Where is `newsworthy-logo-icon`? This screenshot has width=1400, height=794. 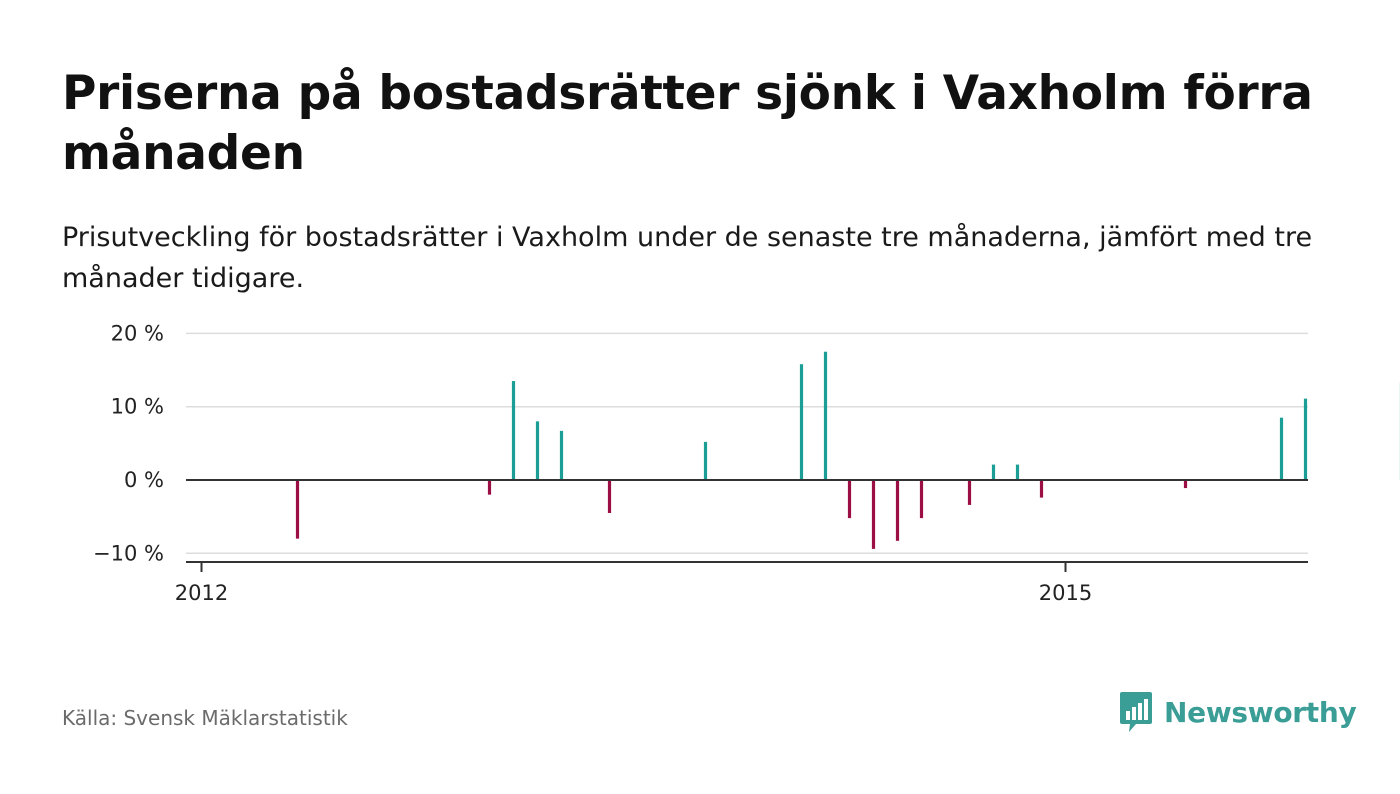
newsworthy-logo-icon is located at coordinates (1136, 712).